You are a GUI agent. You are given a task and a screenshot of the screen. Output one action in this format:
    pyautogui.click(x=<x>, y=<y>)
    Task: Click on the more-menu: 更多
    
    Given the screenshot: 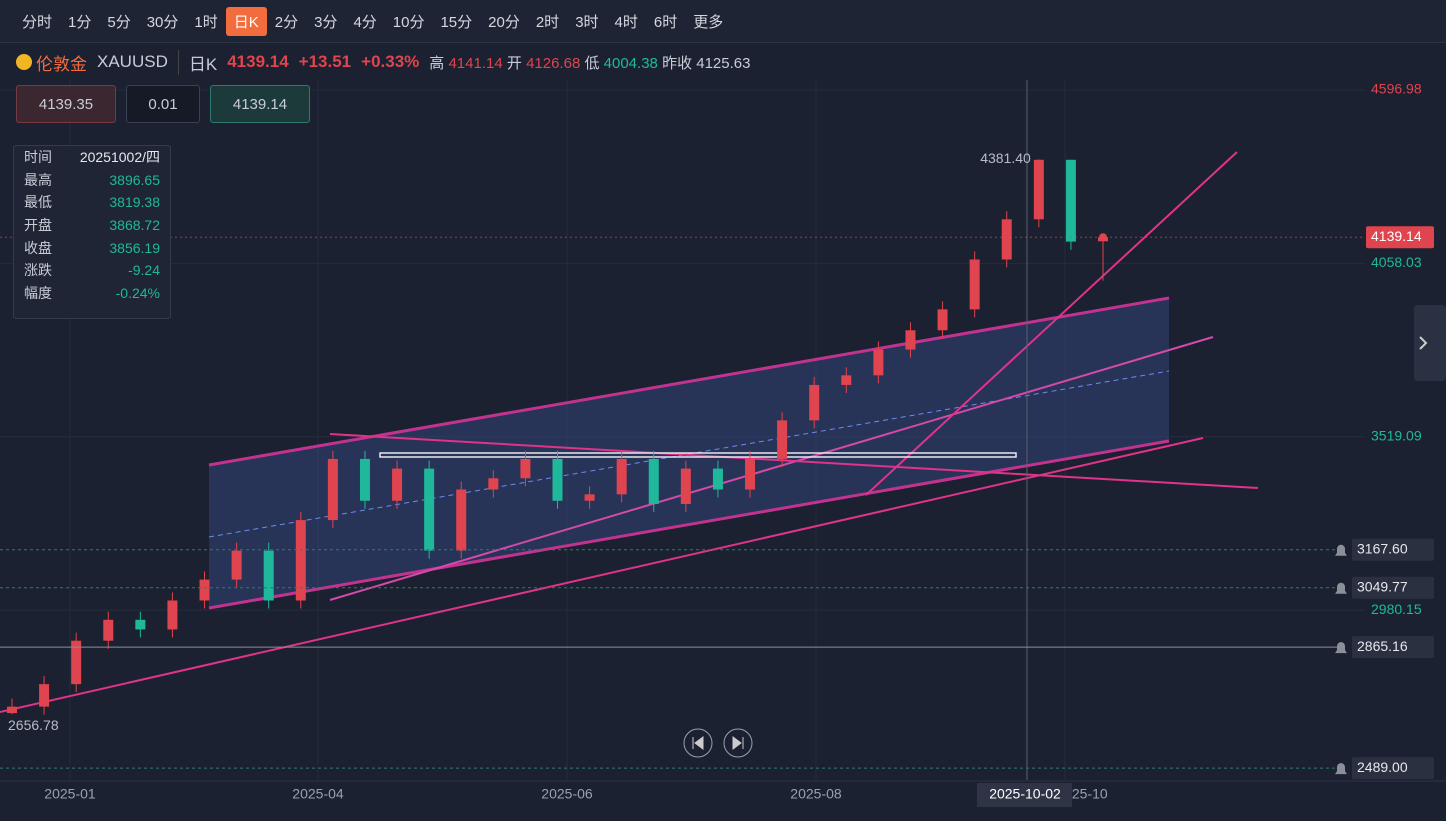 What is the action you would take?
    pyautogui.click(x=708, y=22)
    